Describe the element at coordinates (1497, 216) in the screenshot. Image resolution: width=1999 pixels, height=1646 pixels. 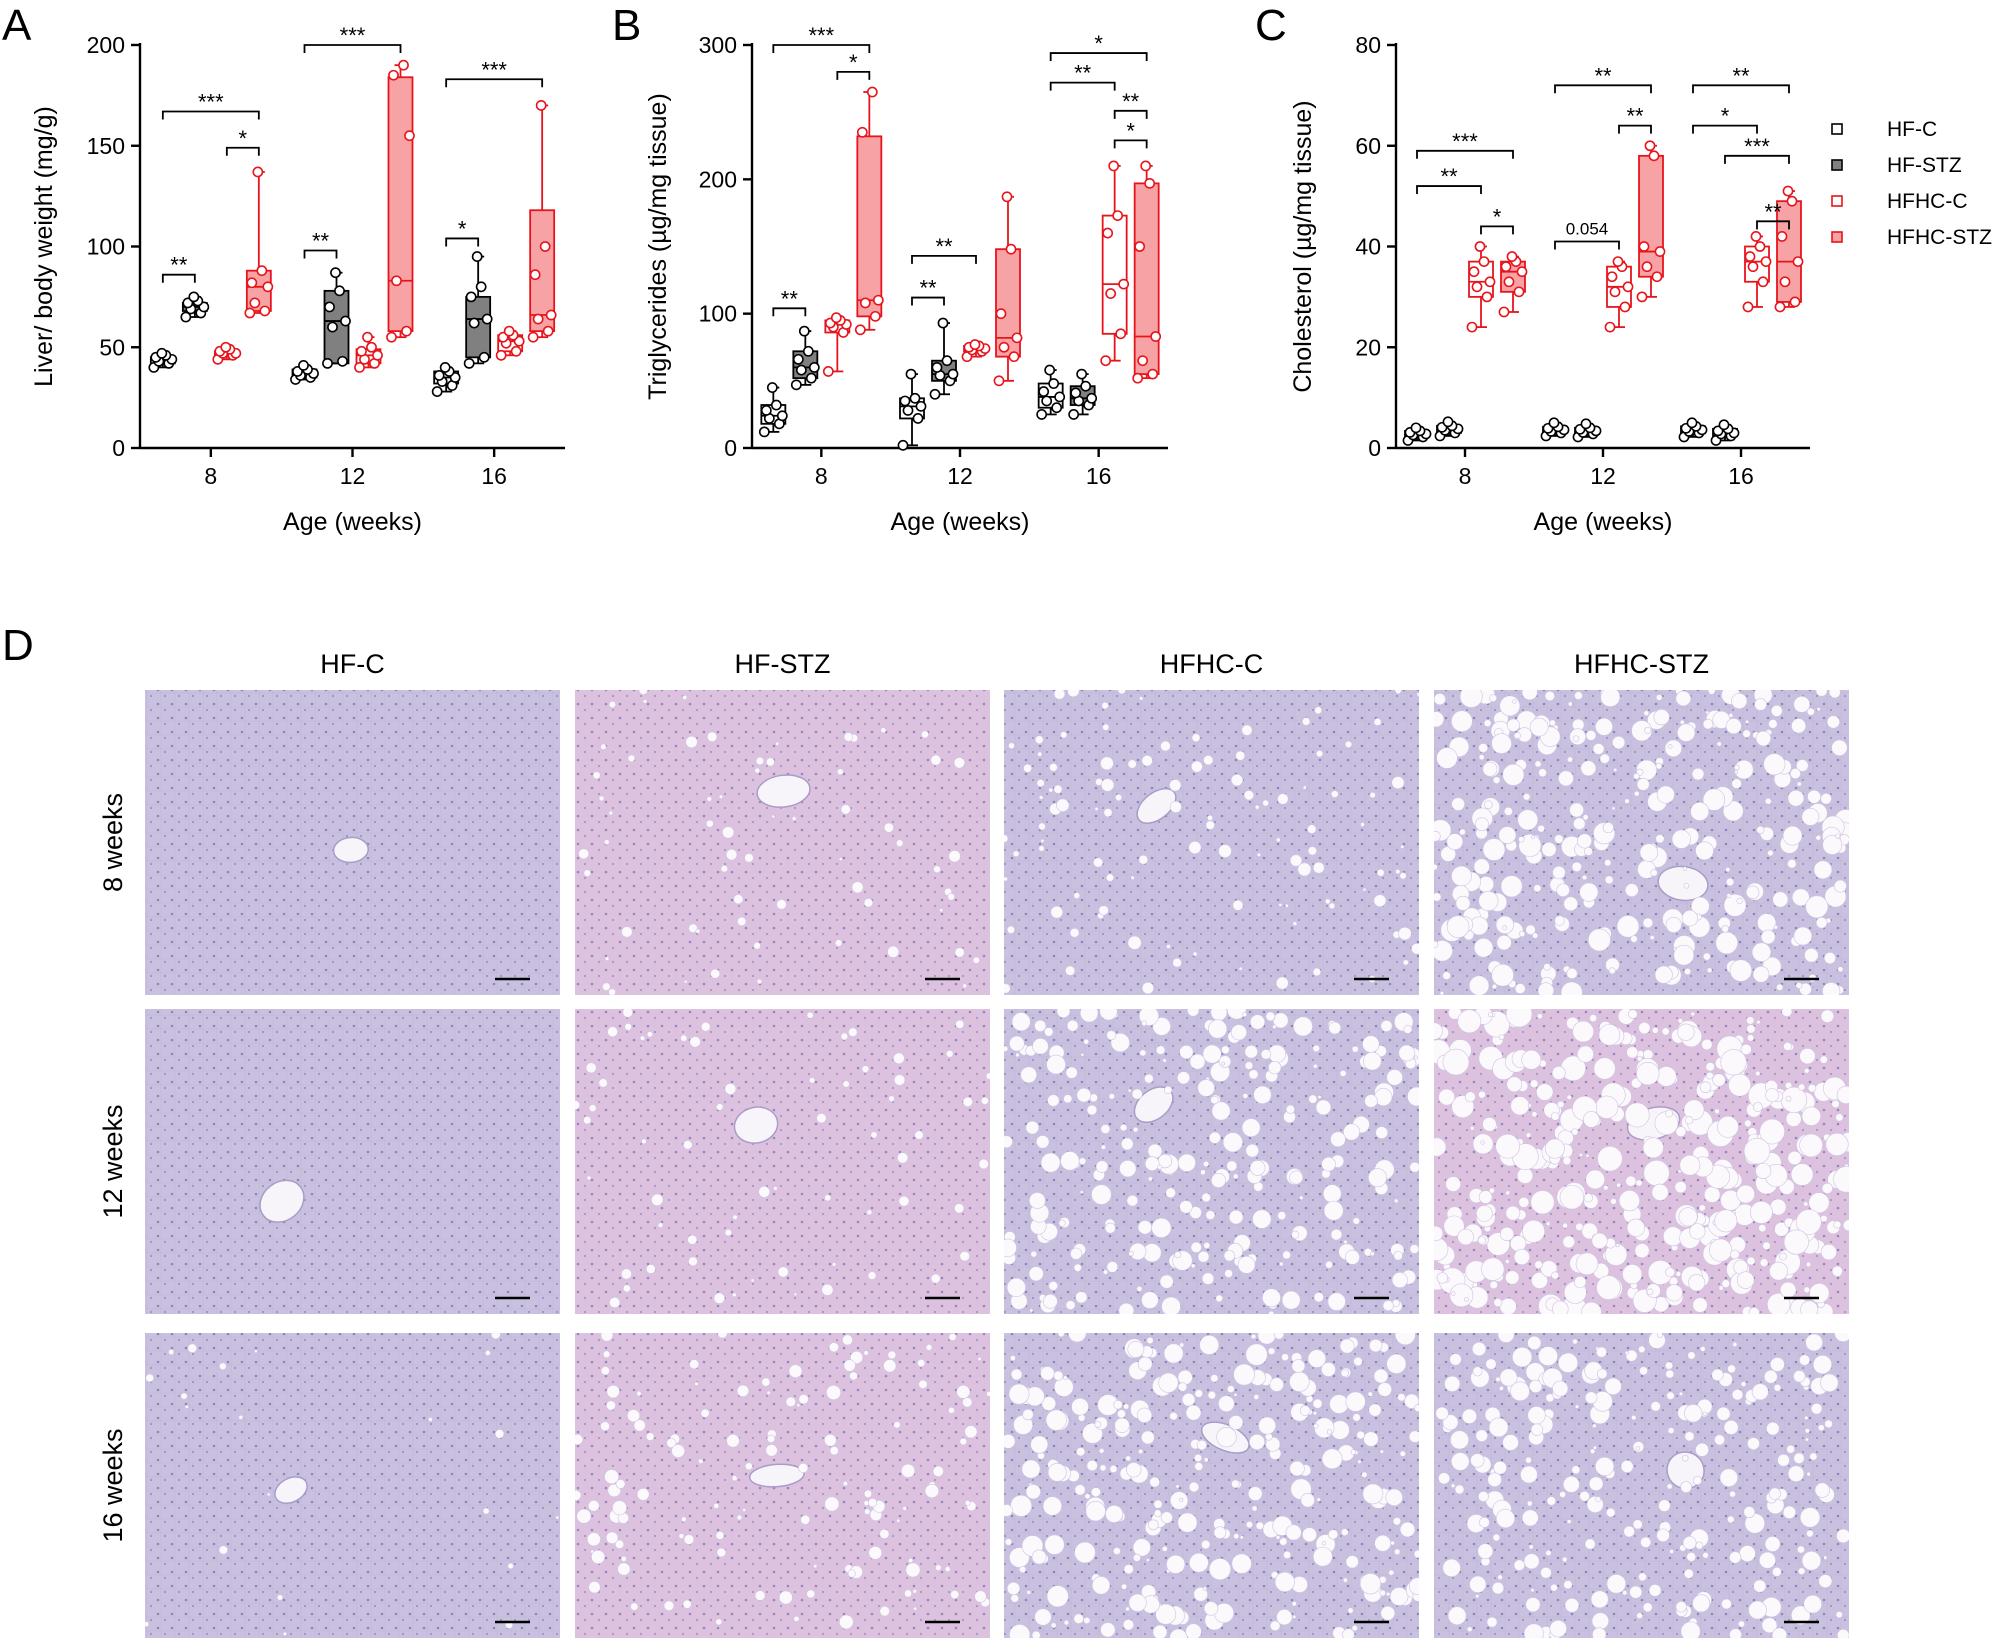
I see `significance-label: *` at that location.